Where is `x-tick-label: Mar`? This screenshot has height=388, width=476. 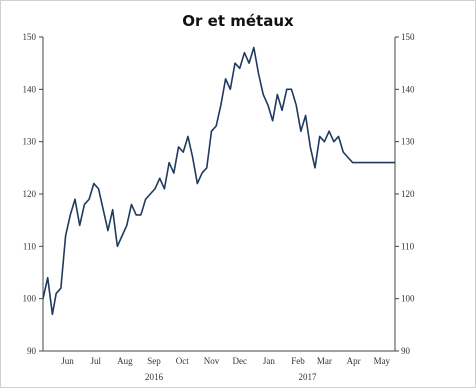
x-tick-label: Mar is located at coordinates (324, 361).